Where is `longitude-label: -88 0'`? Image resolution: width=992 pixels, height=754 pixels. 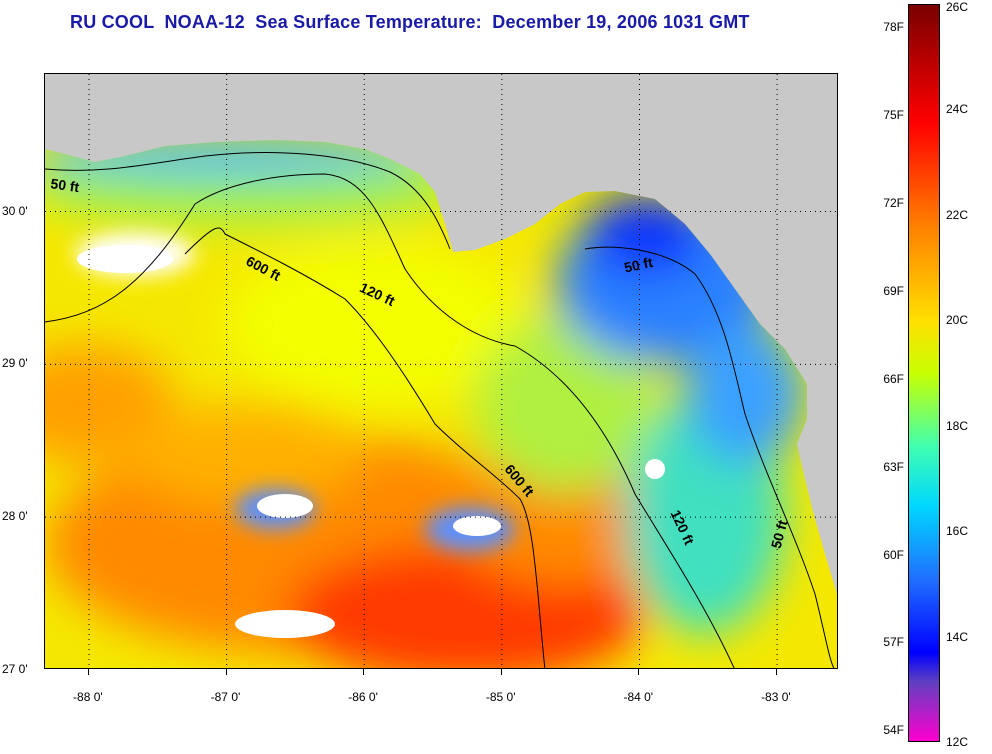
longitude-label: -88 0' is located at coordinates (88, 697).